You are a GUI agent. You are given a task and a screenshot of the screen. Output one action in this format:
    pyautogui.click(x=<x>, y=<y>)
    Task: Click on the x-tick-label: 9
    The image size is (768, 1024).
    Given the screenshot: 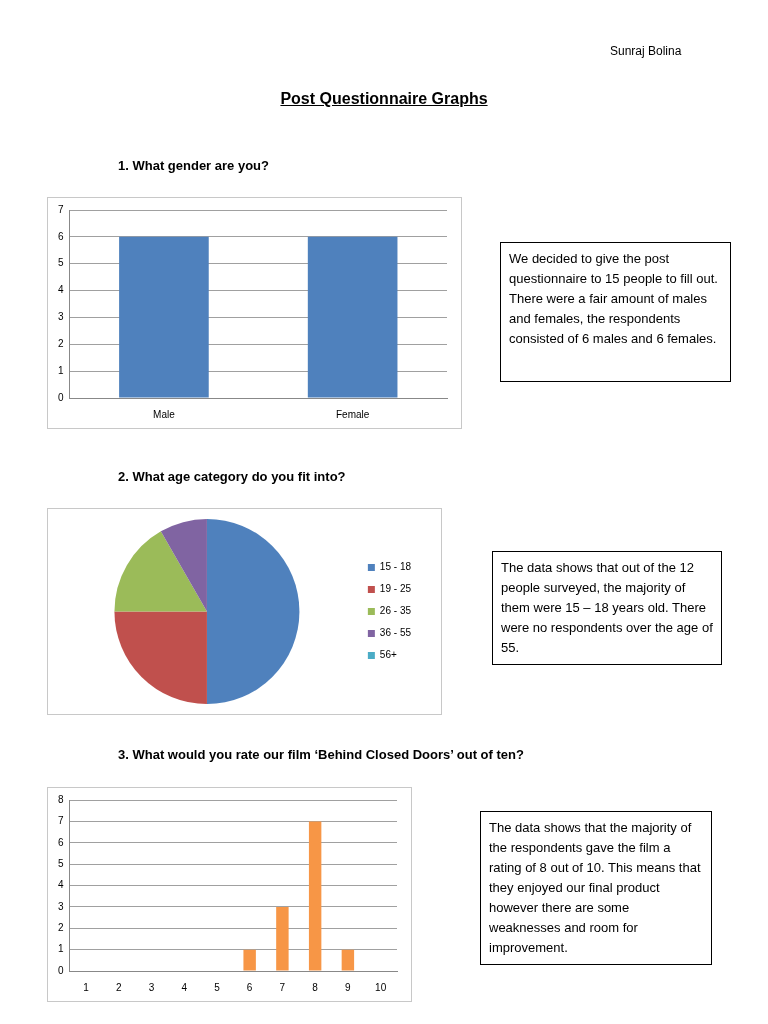 What is the action you would take?
    pyautogui.click(x=348, y=987)
    